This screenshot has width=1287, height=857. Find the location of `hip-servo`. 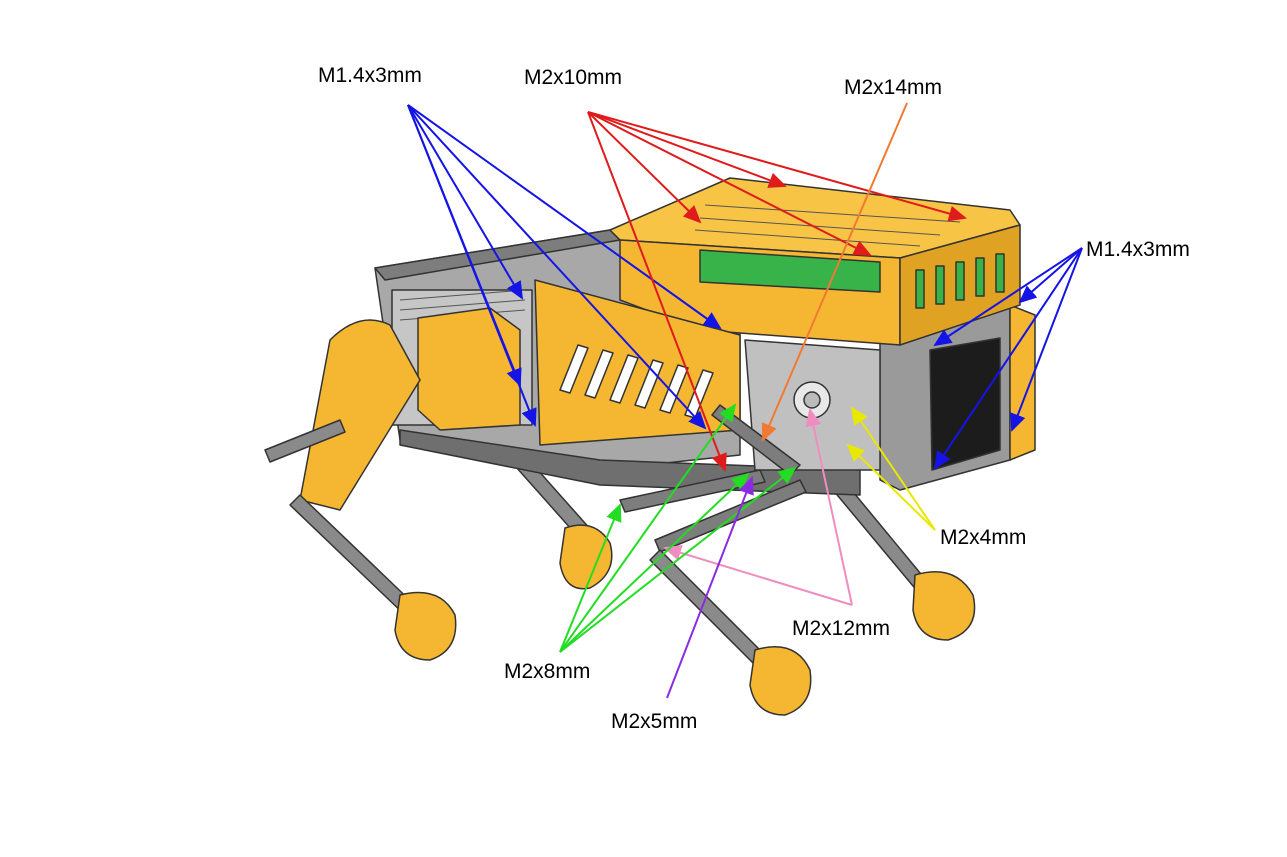

hip-servo is located at coordinates (812, 405).